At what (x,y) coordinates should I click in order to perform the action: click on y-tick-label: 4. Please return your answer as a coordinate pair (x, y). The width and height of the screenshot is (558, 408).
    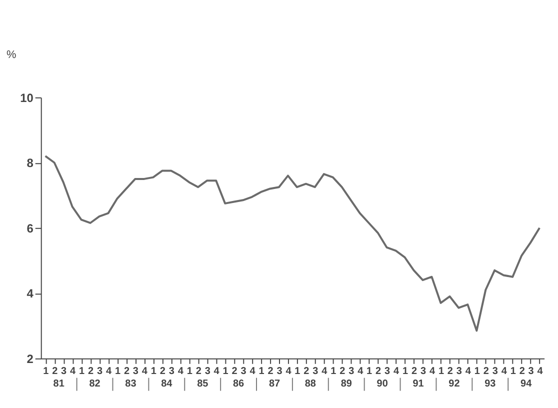
    Looking at the image, I should click on (30, 293).